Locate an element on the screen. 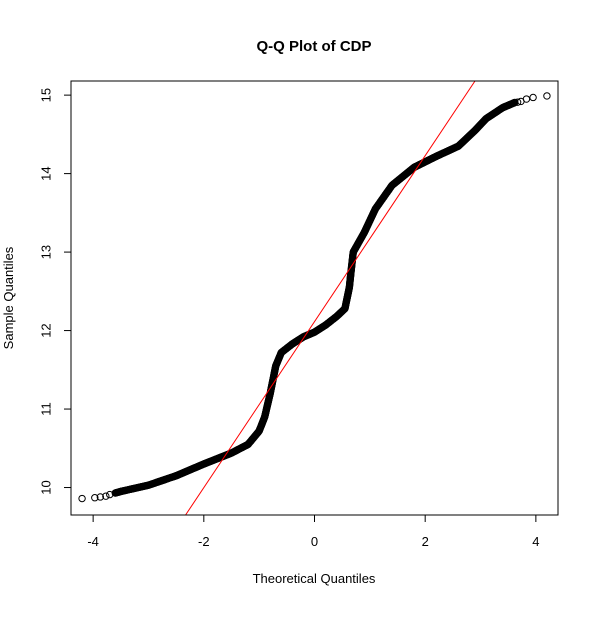  y-axis-label: Sample Quantiles is located at coordinates (8, 297).